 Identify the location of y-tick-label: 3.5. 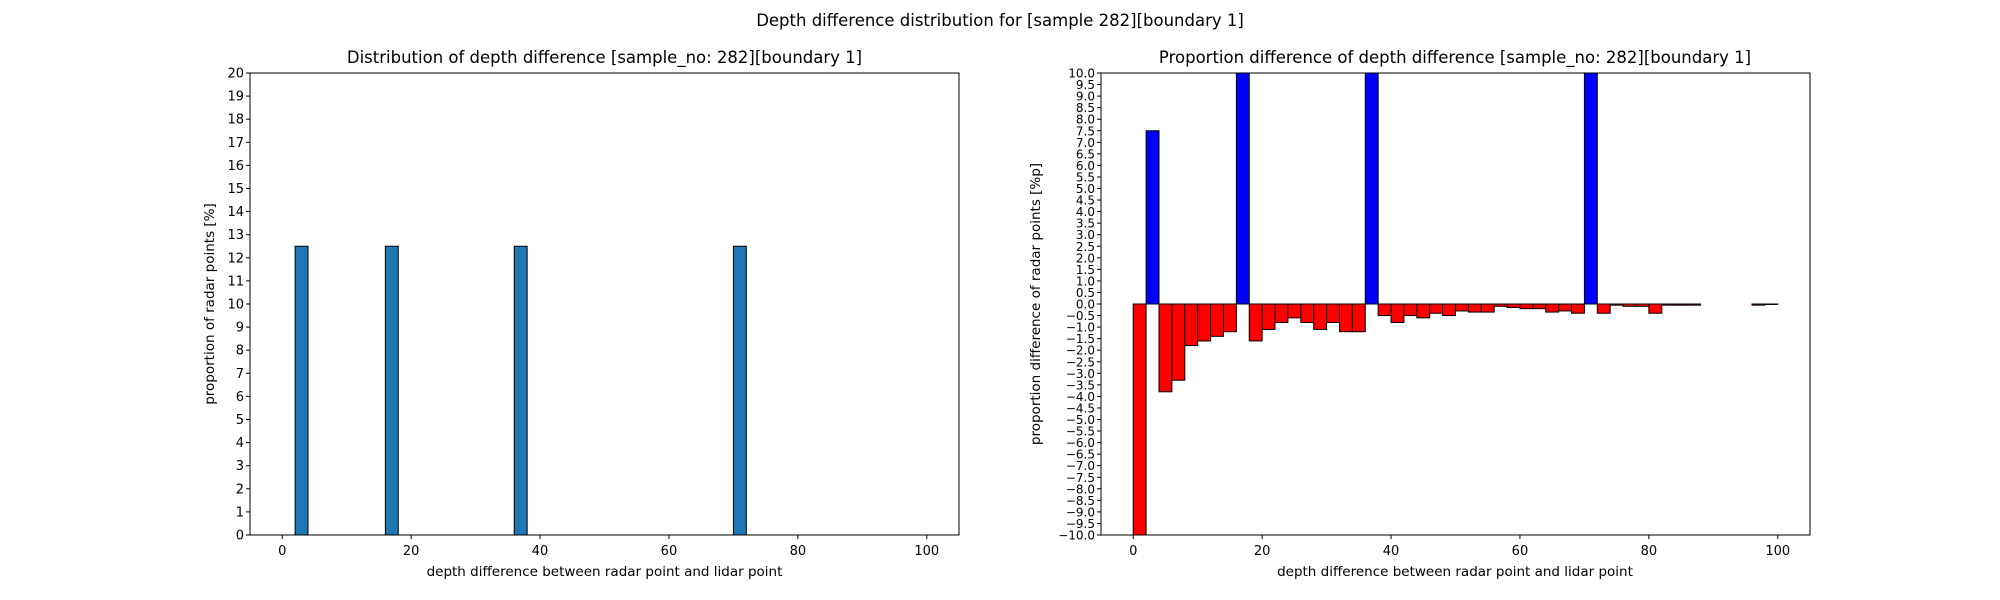
(1085, 224).